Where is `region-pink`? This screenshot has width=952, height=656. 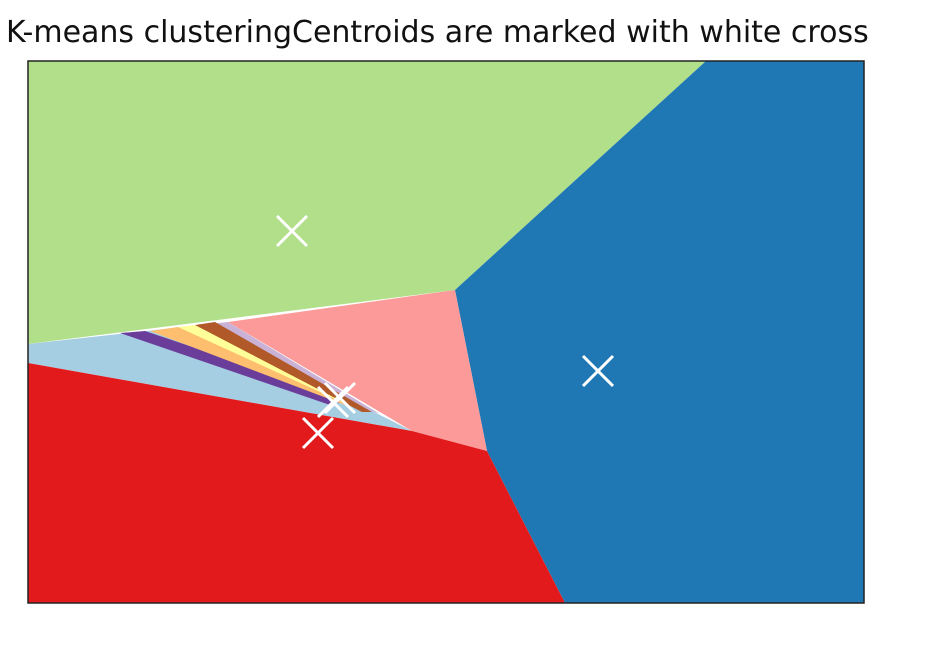 region-pink is located at coordinates (357, 370).